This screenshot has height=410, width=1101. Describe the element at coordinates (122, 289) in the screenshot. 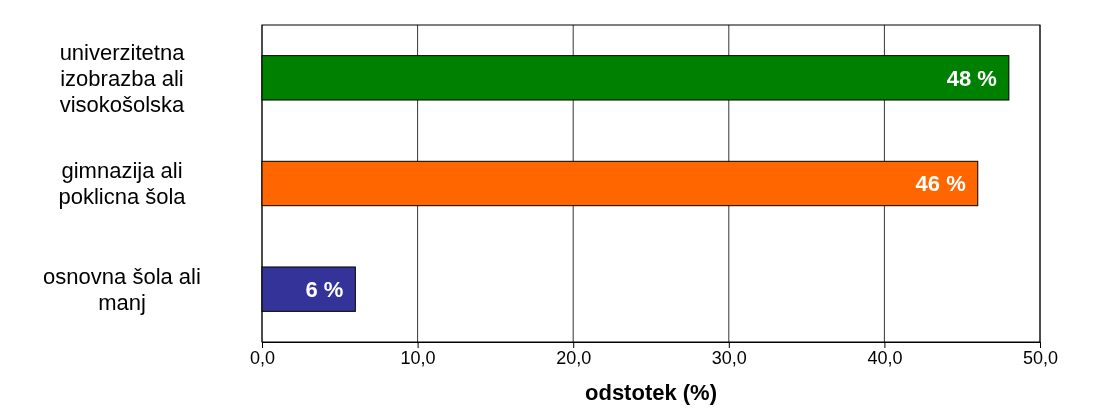

I see `y-tick-label: osnovna šola ali manj` at that location.